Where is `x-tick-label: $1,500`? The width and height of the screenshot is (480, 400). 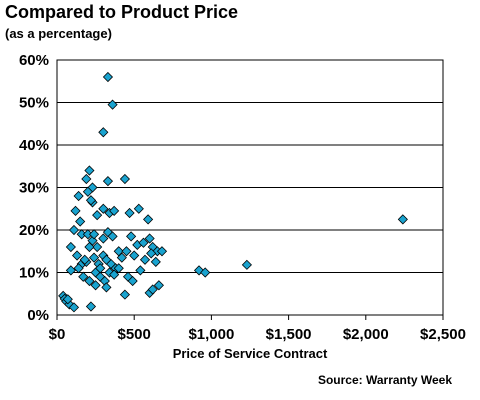
x-tick-label: $1,500 is located at coordinates (289, 334).